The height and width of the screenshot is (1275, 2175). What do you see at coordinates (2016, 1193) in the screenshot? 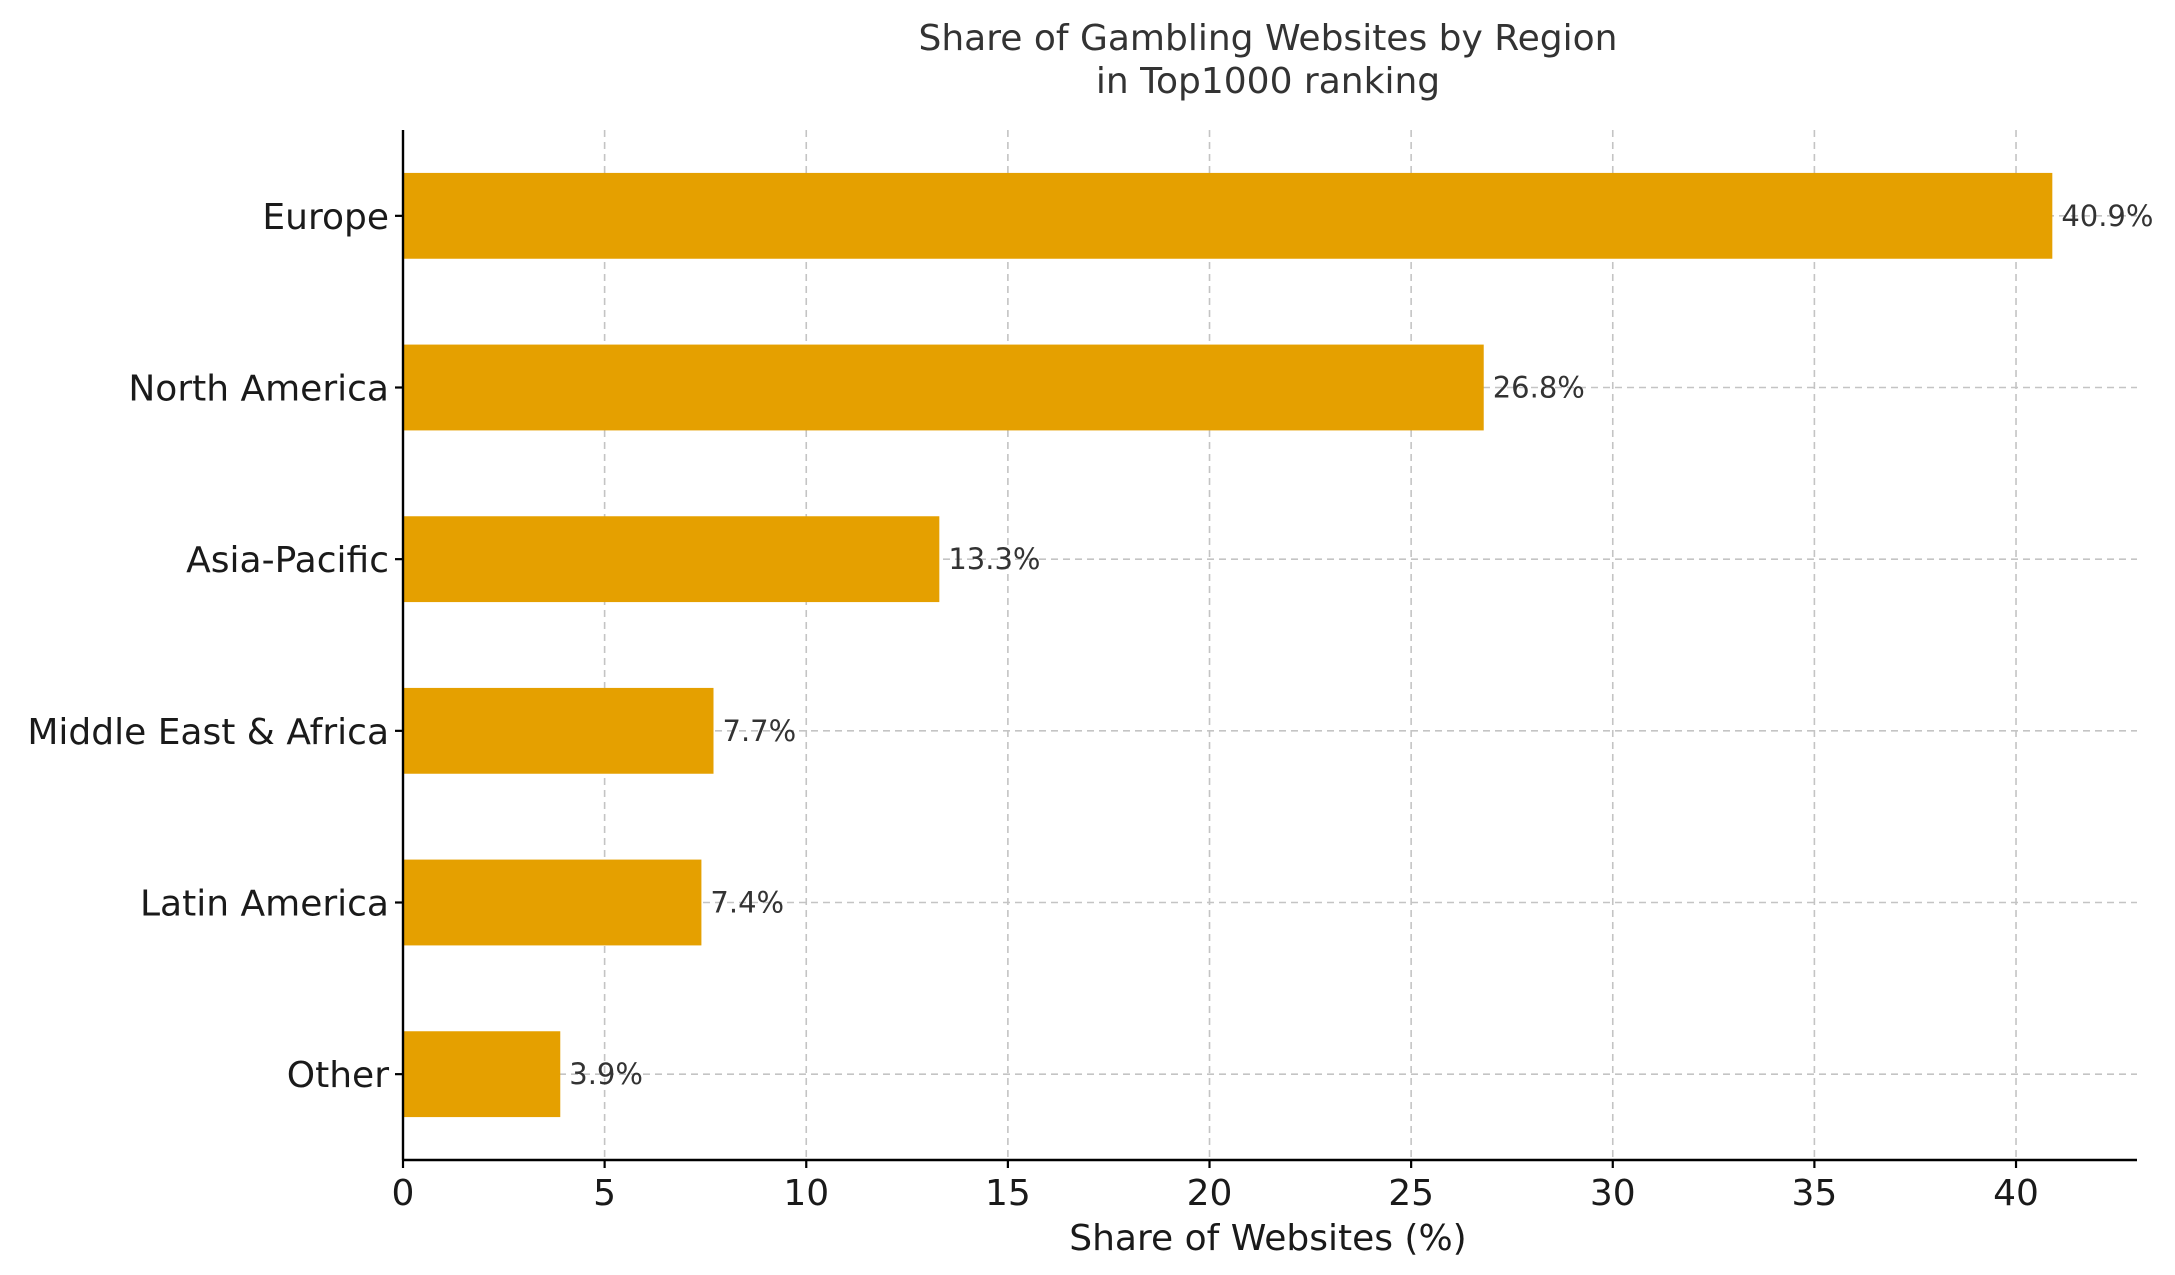
I see `x-tick-label: 40` at bounding box center [2016, 1193].